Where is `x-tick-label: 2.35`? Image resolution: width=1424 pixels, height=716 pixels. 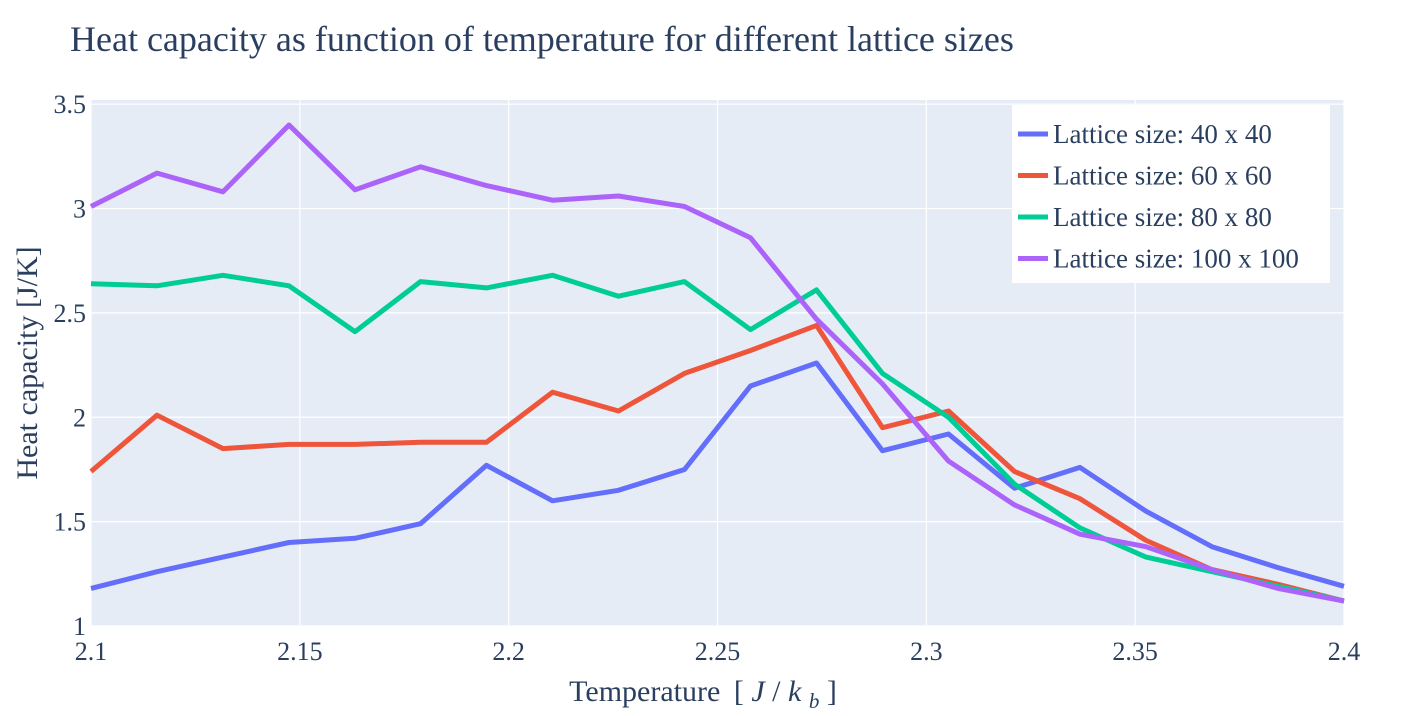
x-tick-label: 2.35 is located at coordinates (1135, 651).